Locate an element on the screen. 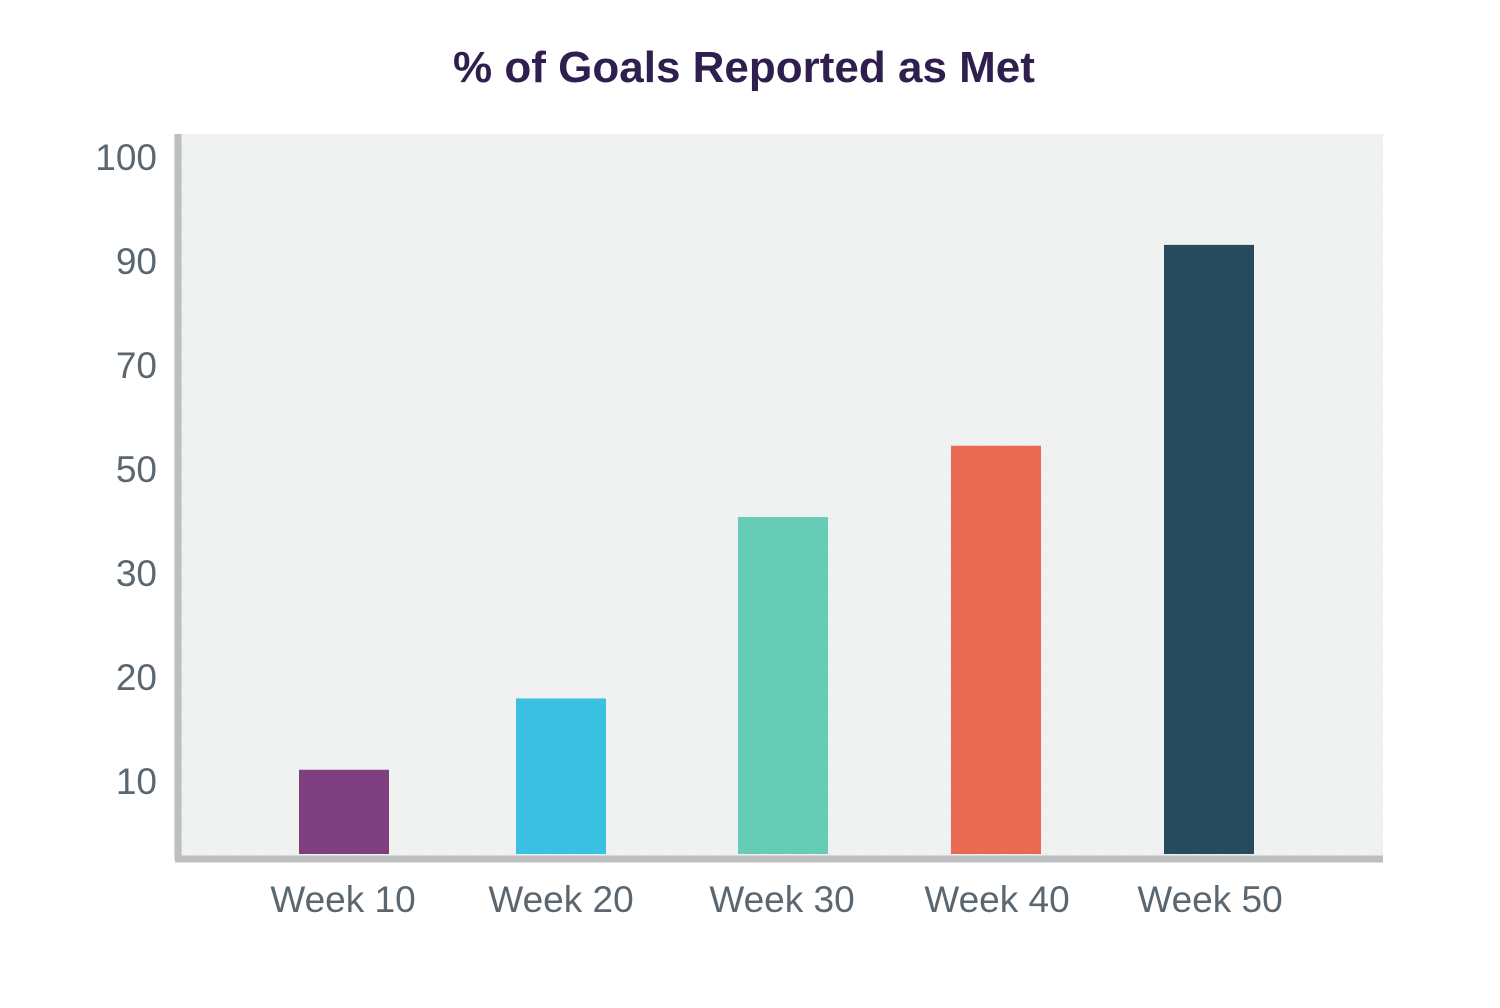  y-tick-label: 100 is located at coordinates (126, 157).